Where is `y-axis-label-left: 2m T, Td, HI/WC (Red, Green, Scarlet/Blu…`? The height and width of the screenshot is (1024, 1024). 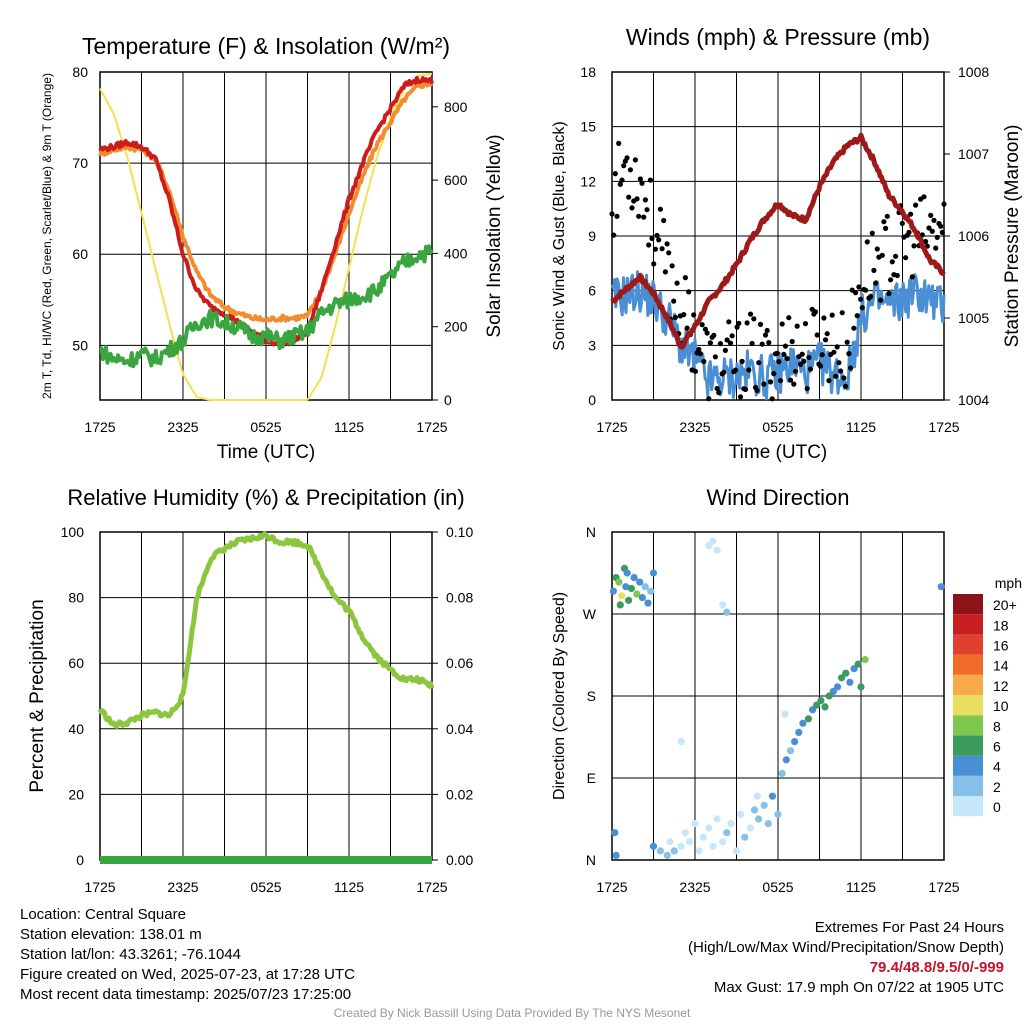
y-axis-label-left: 2m T, Td, HI/WC (Red, Green, Scarlet/Blu… is located at coordinates (47, 236).